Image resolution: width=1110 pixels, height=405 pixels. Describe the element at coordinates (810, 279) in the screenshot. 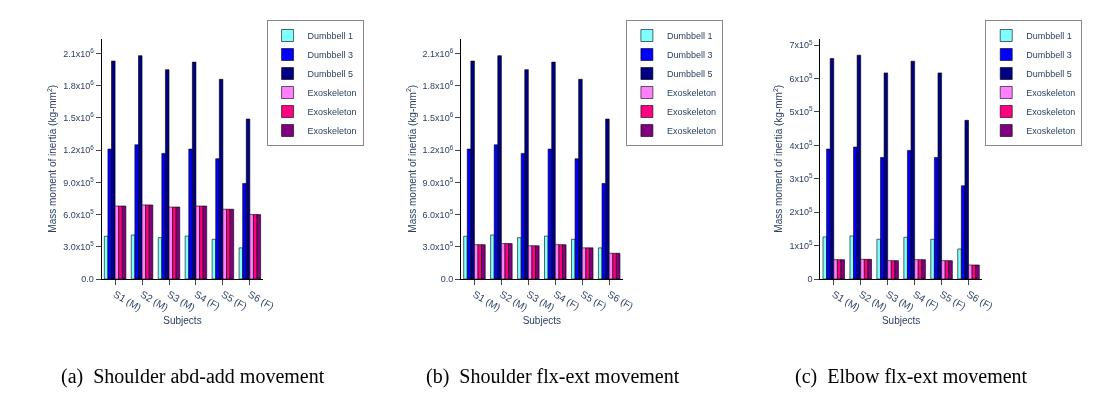

I see `y-tick-label: 0` at that location.